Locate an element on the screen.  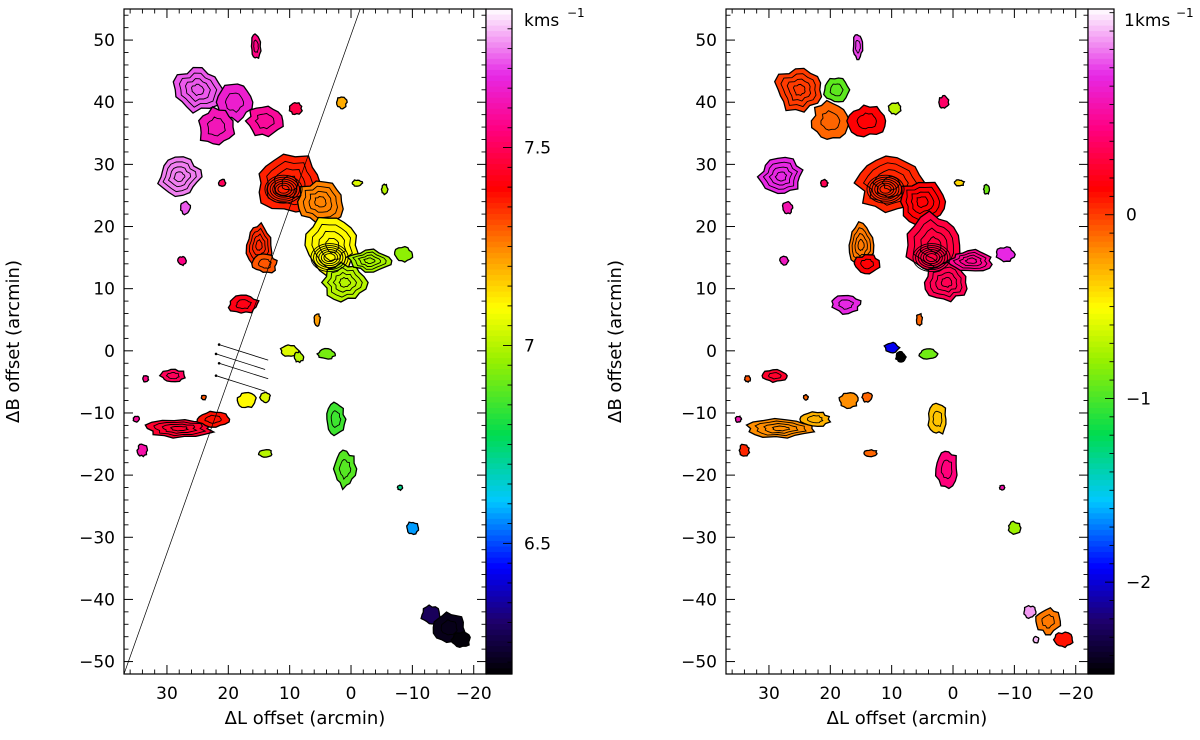
left-ytick-label-8: −30 is located at coordinates (97, 538).